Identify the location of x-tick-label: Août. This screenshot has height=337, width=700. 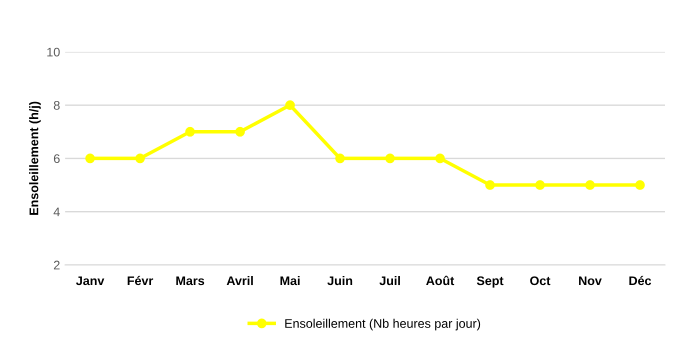
(440, 281).